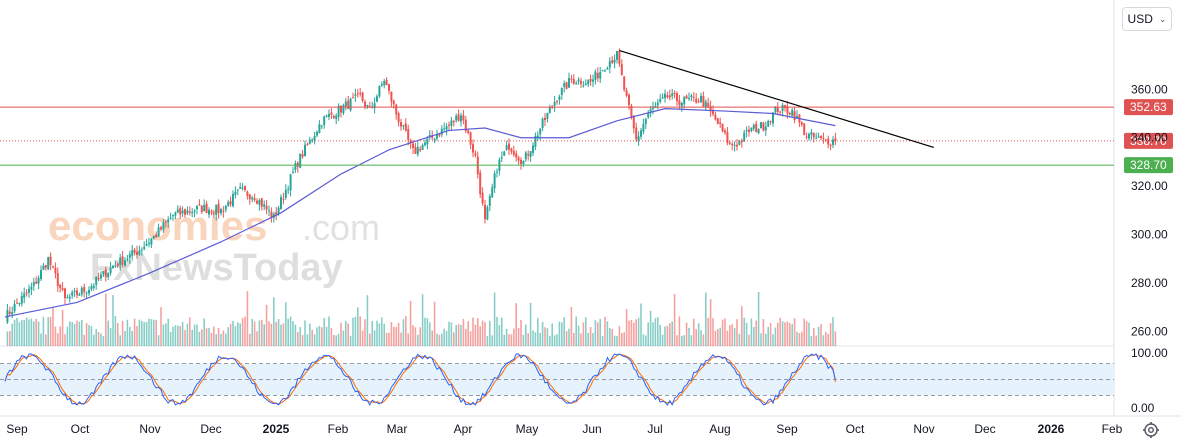 Image resolution: width=1181 pixels, height=447 pixels. Describe the element at coordinates (1149, 235) in the screenshot. I see `price-tick-label: 300.00` at that location.